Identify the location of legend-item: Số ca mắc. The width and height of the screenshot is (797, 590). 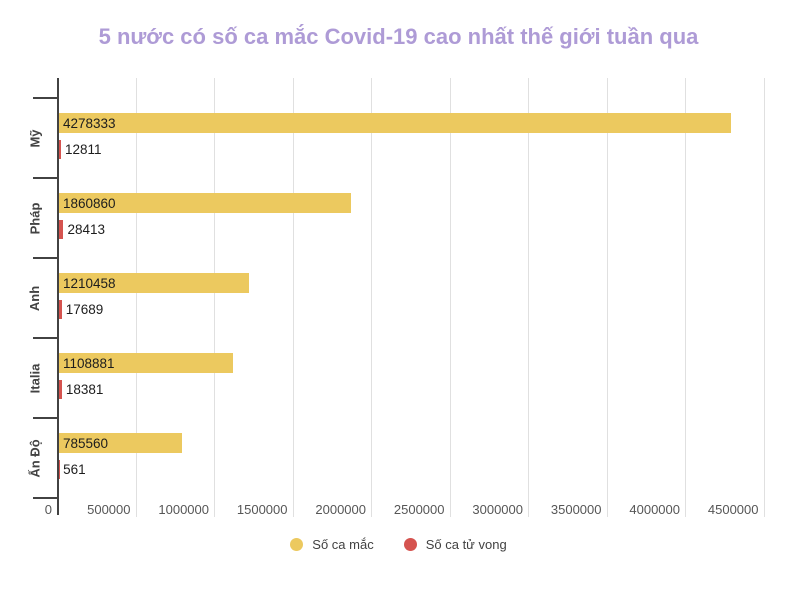
(332, 544).